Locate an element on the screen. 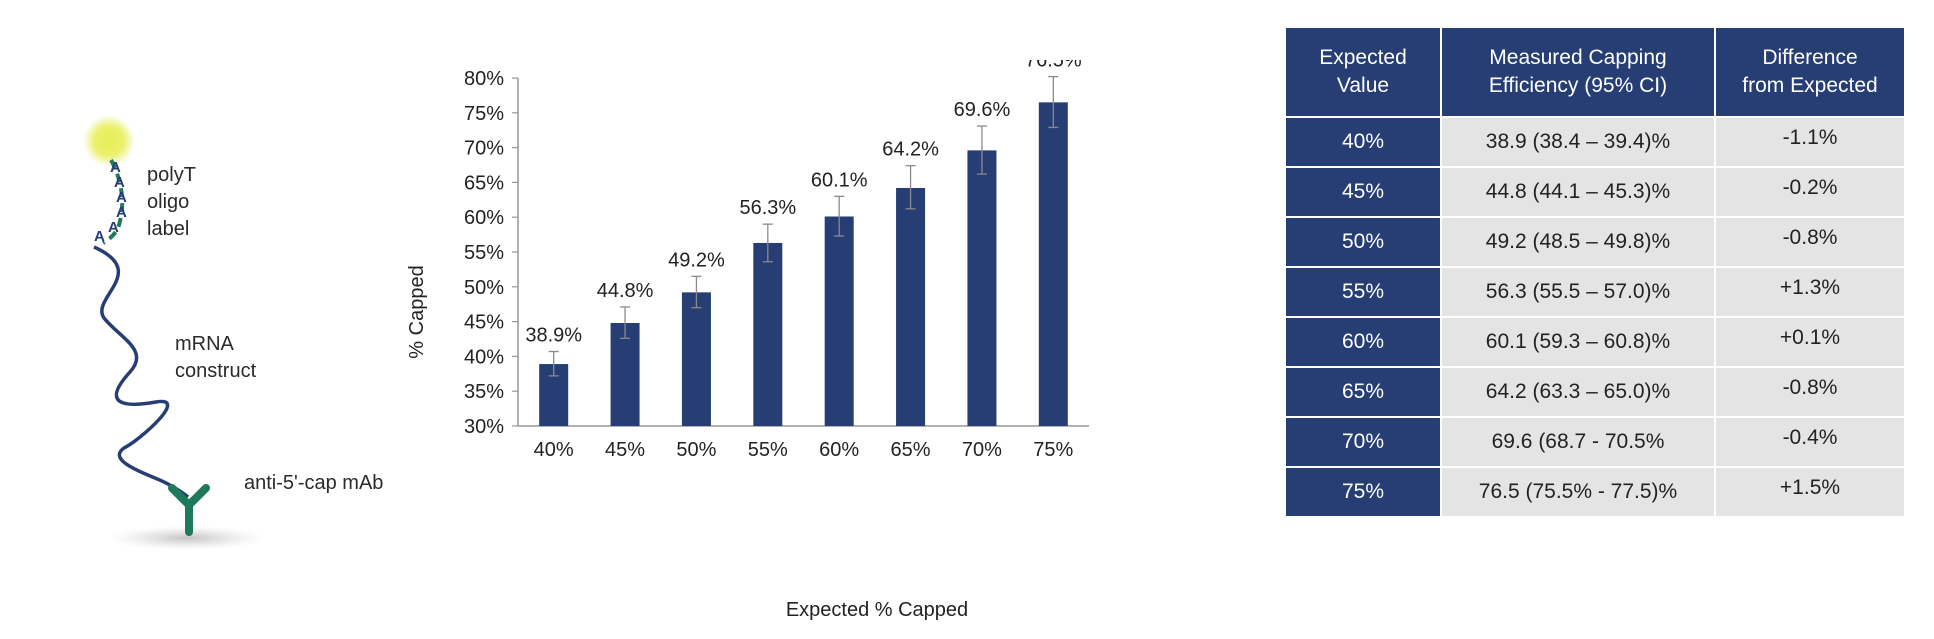  cell-difference: -1.1% is located at coordinates (1810, 142).